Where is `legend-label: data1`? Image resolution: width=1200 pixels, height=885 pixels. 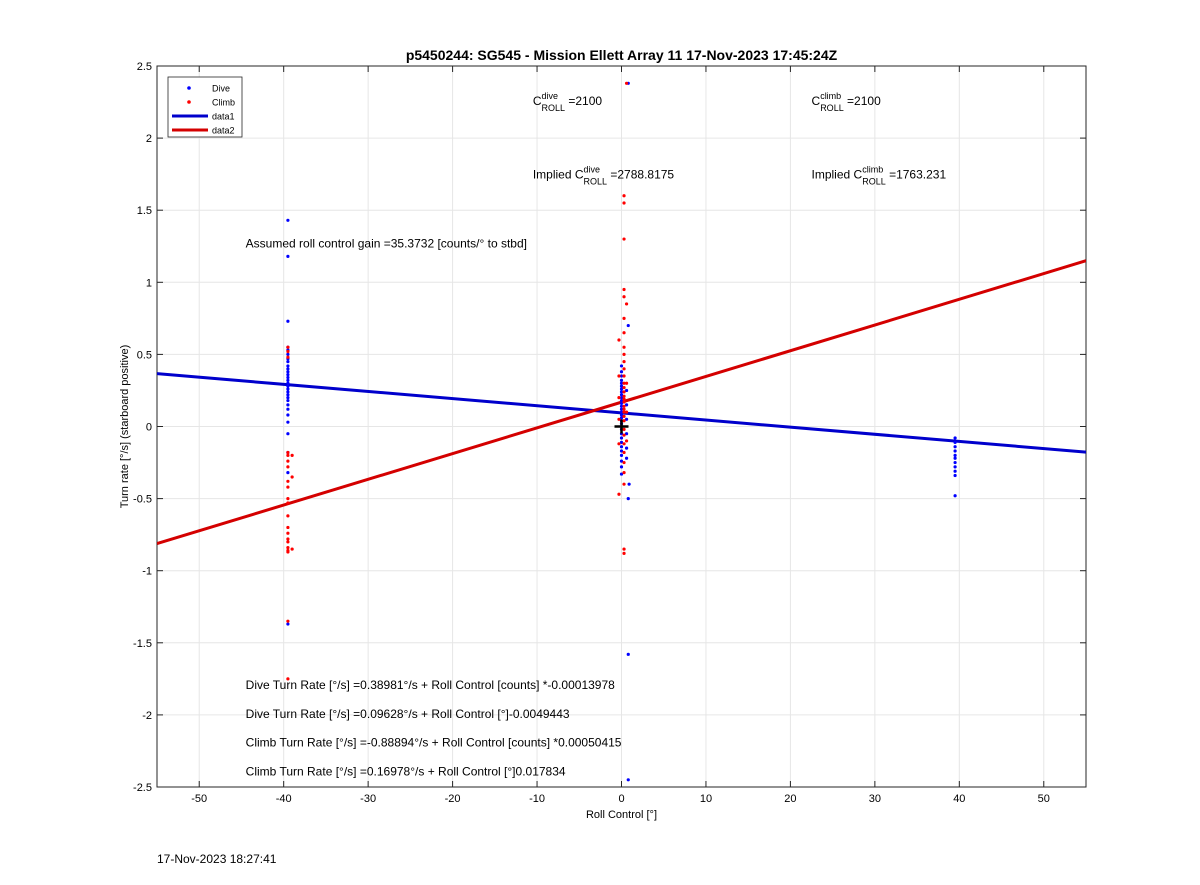 legend-label: data1 is located at coordinates (223, 117).